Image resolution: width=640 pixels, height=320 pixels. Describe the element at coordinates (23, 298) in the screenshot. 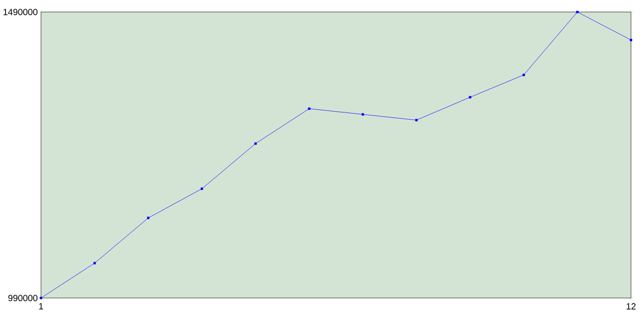

I see `y-tick-label: 990000` at that location.